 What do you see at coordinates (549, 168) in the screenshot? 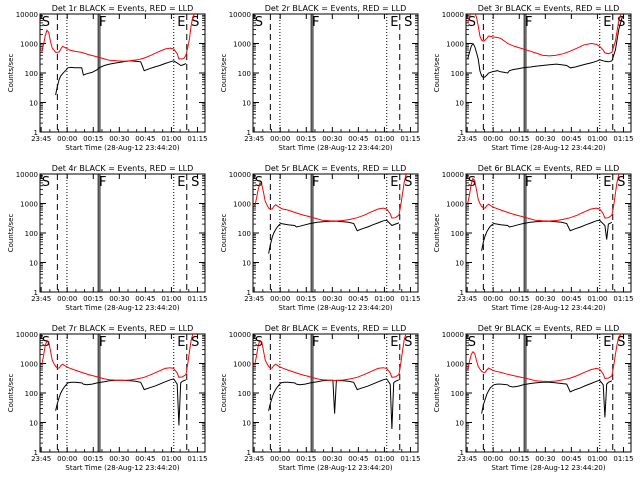
I see `chart-title: Det 6r BLACK = Events, RED = LLD` at bounding box center [549, 168].